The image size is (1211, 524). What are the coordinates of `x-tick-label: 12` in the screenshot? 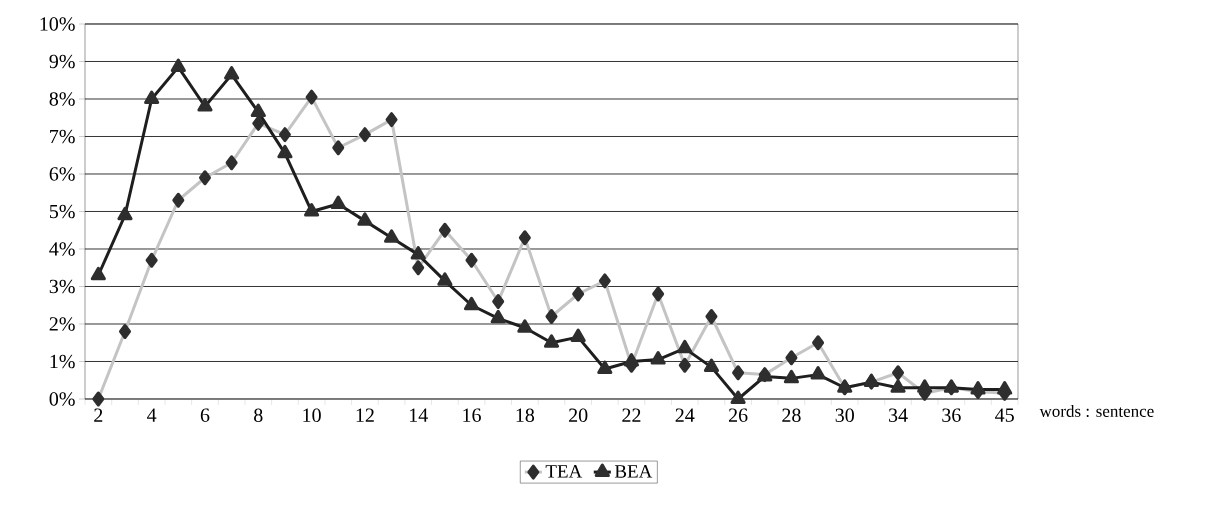 It's located at (365, 415).